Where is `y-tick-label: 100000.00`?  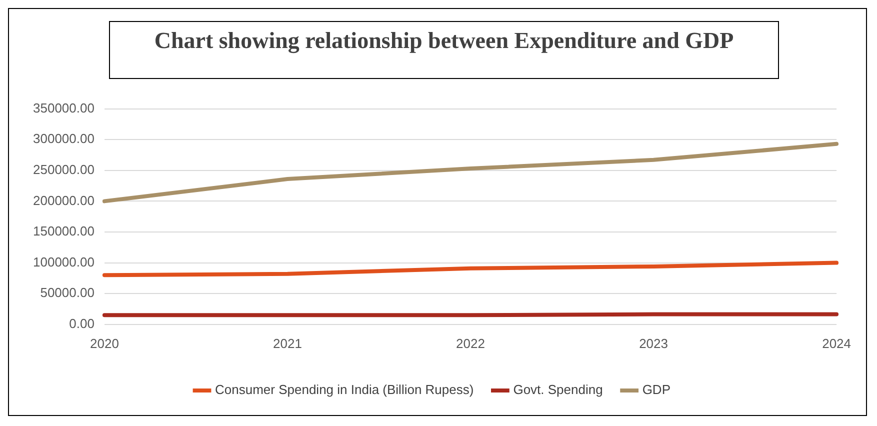 y-tick-label: 100000.00 is located at coordinates (63, 262).